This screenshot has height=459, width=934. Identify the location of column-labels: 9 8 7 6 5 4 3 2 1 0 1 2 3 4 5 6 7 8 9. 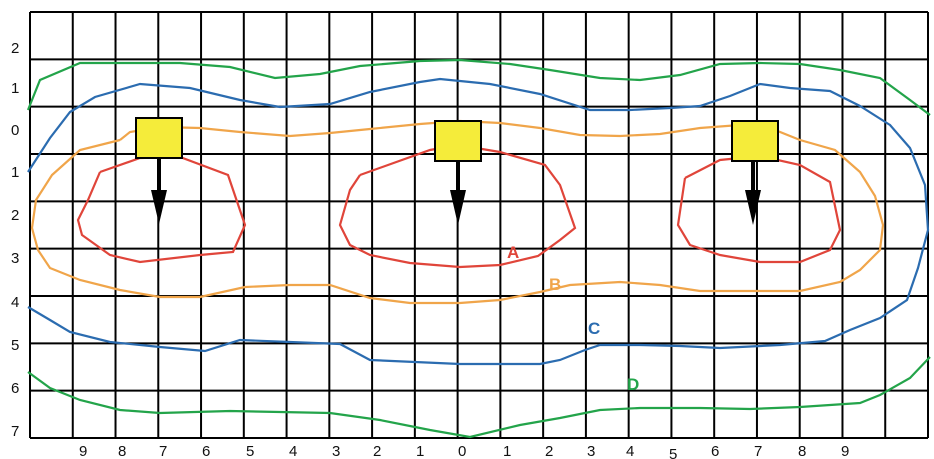
(464, 451).